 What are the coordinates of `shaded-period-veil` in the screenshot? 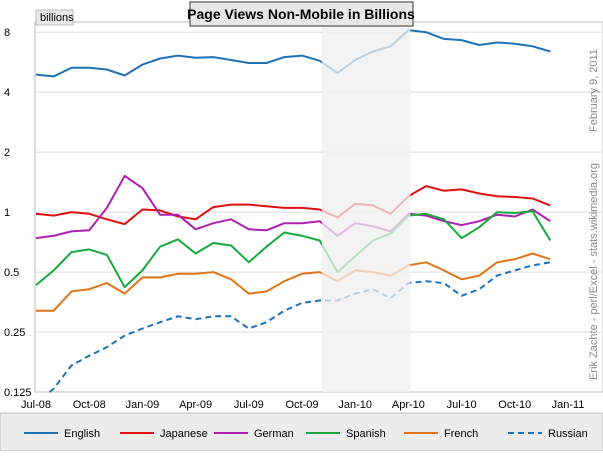 It's located at (366, 207).